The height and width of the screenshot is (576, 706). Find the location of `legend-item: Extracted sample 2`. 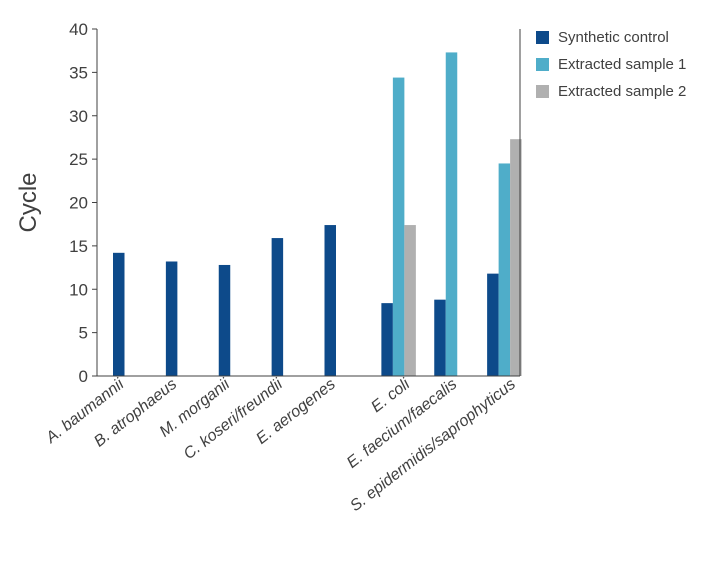

legend-item: Extracted sample 2 is located at coordinates (611, 91).